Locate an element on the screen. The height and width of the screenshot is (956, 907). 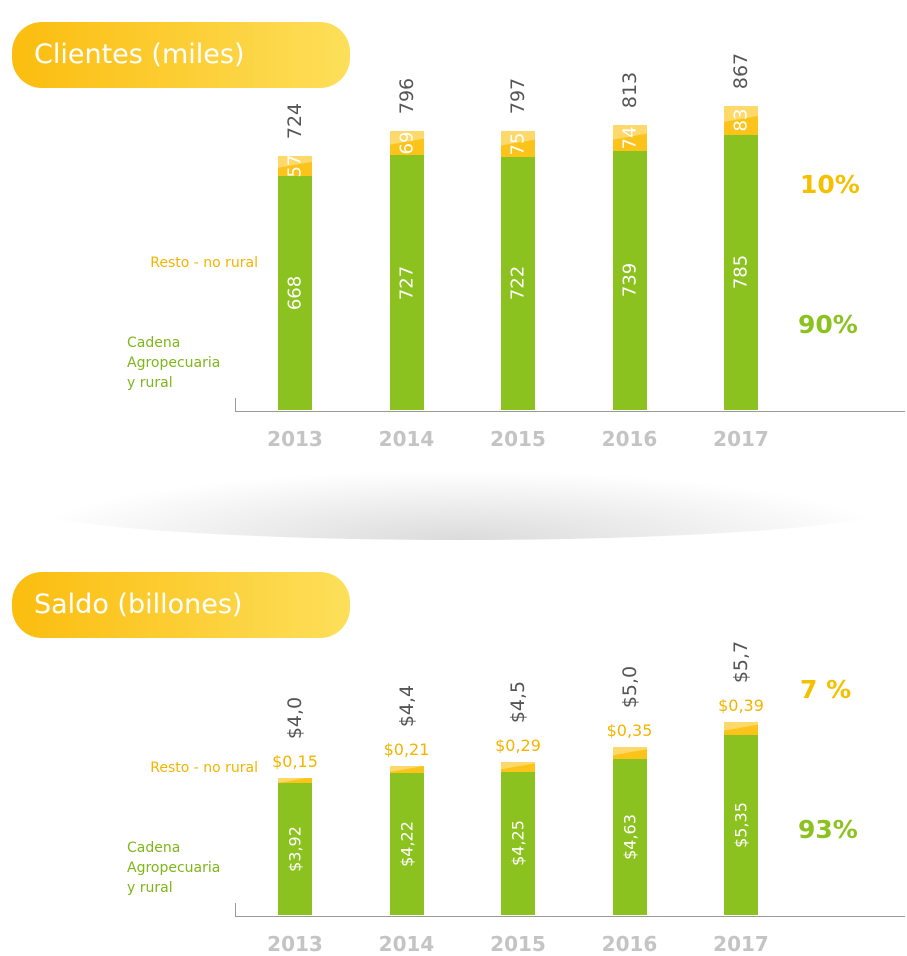
total-label: $4,4 is located at coordinates (406, 705).